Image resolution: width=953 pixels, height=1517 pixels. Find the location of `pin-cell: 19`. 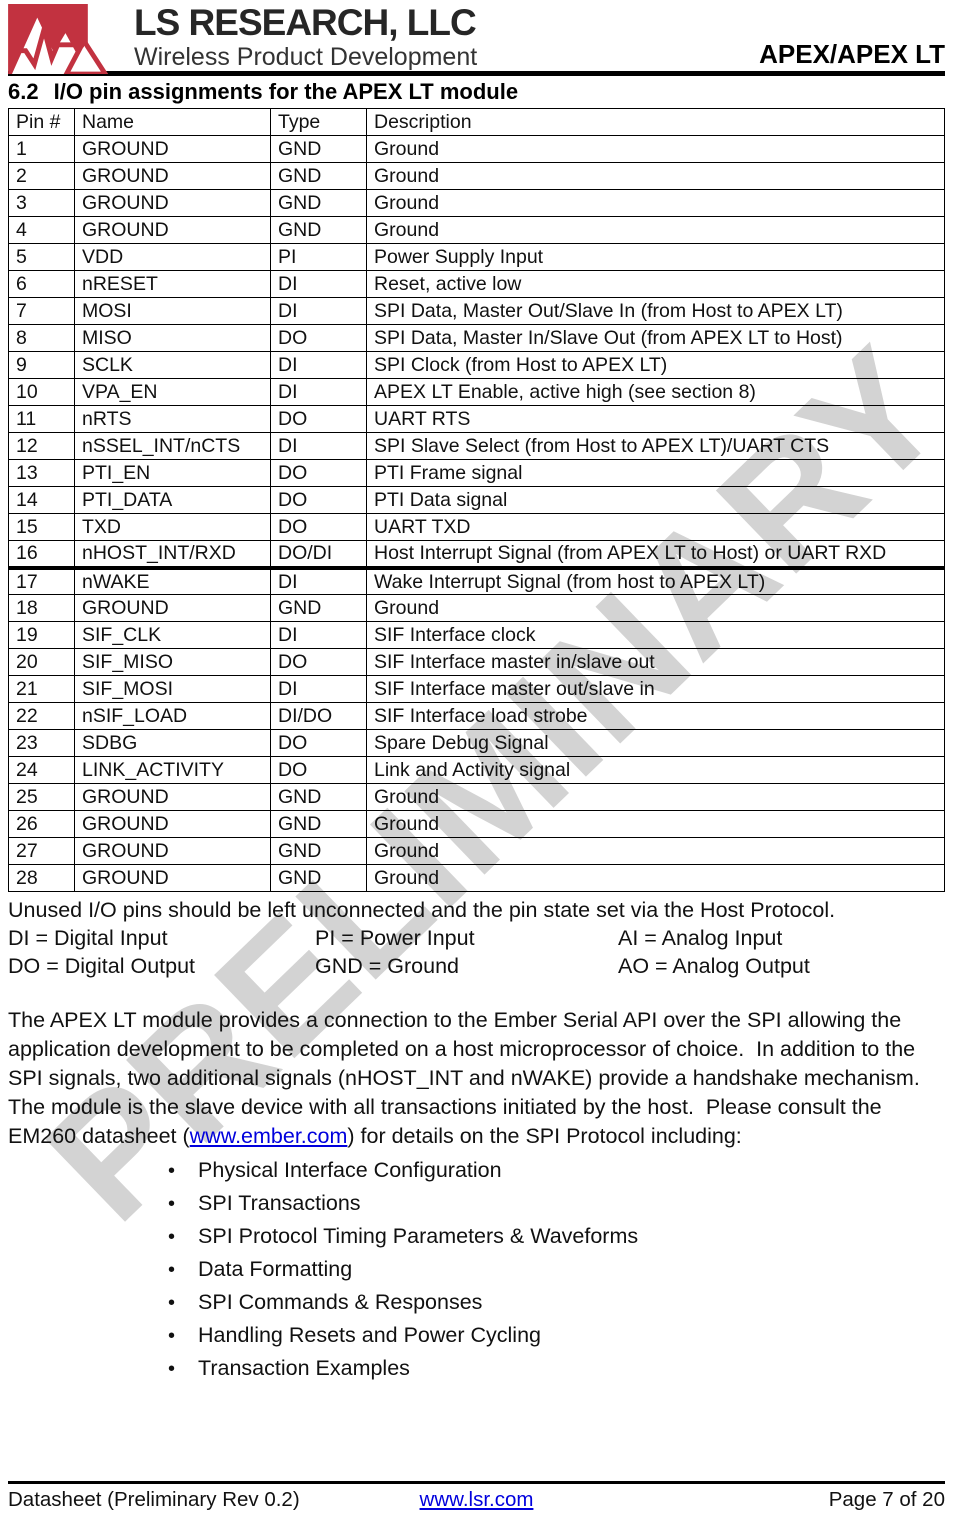

pin-cell: 19 is located at coordinates (41, 635).